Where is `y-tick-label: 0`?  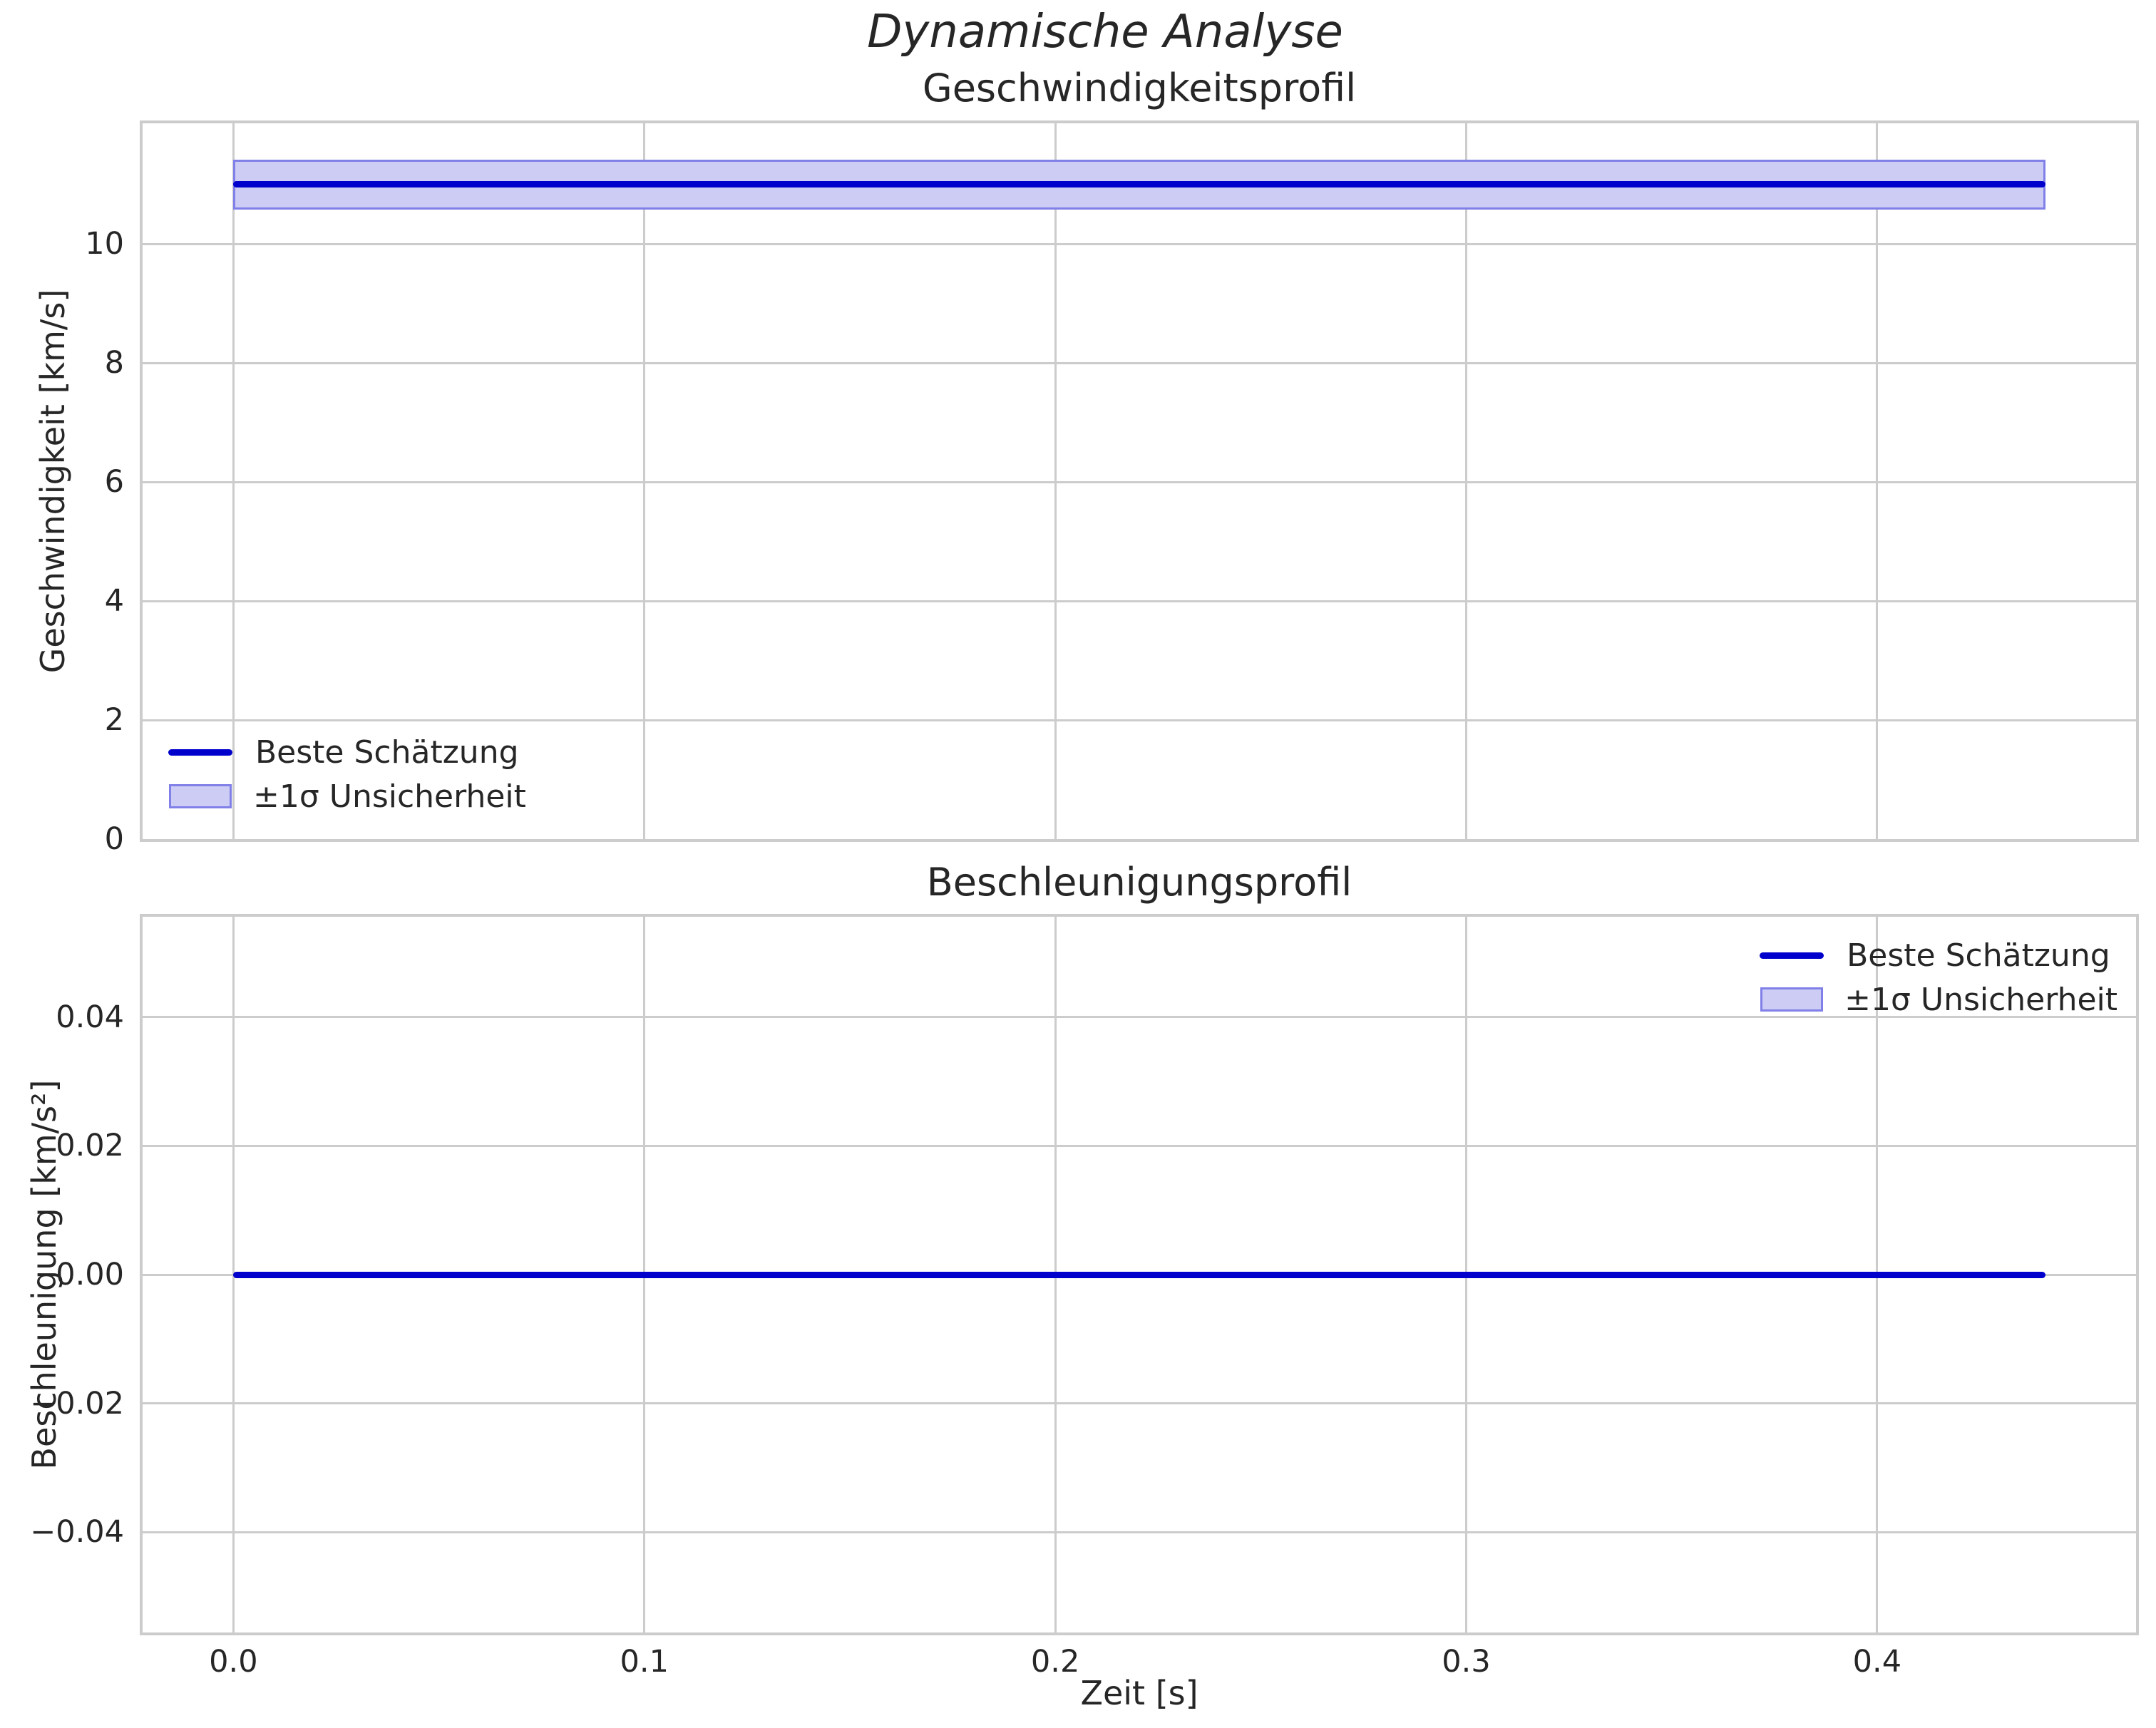
y-tick-label: 0 is located at coordinates (114, 839).